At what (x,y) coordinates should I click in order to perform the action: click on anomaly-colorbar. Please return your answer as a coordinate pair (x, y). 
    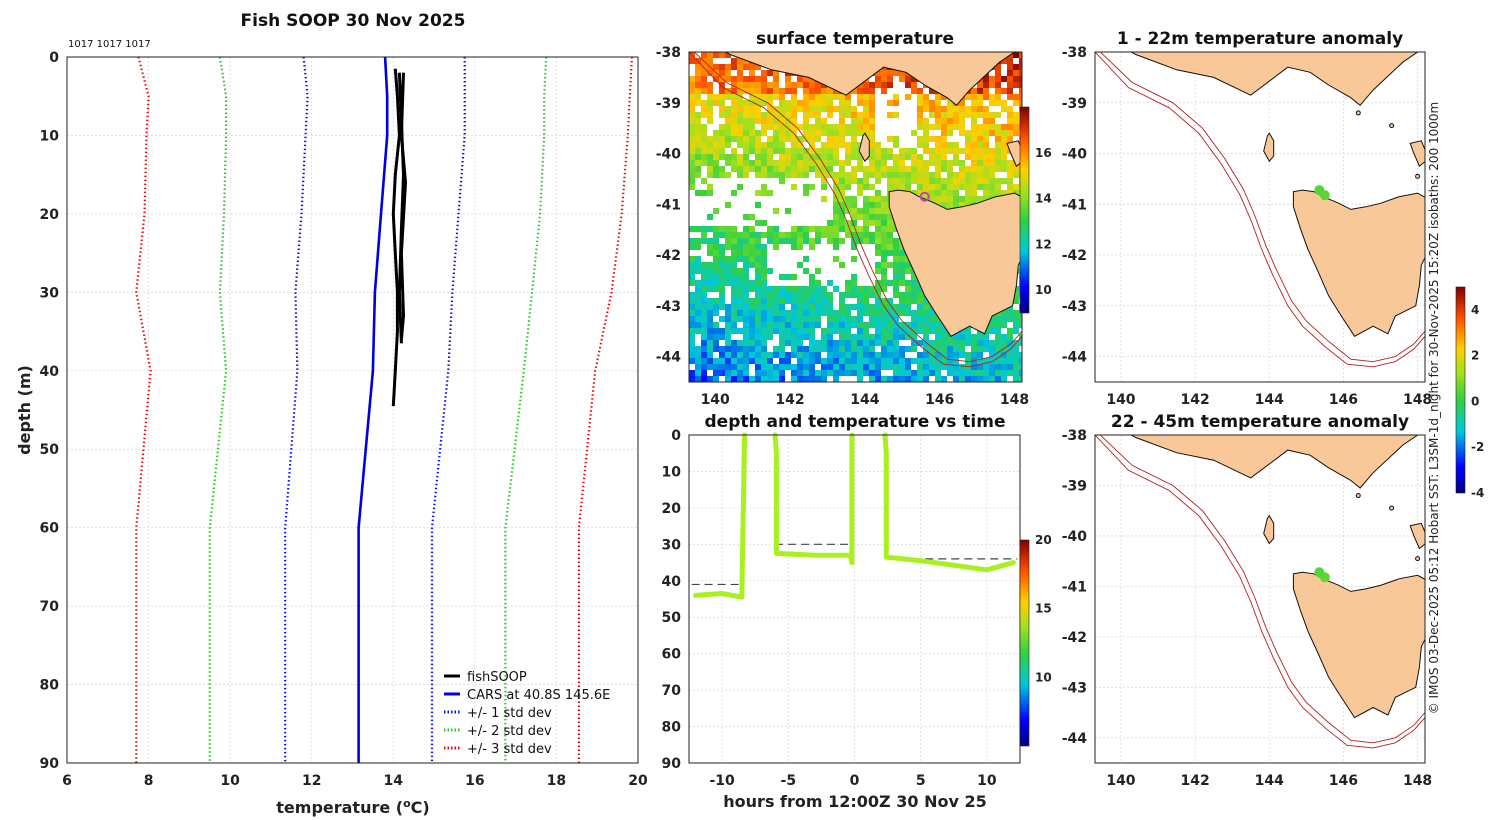
    Looking at the image, I should click on (1460, 390).